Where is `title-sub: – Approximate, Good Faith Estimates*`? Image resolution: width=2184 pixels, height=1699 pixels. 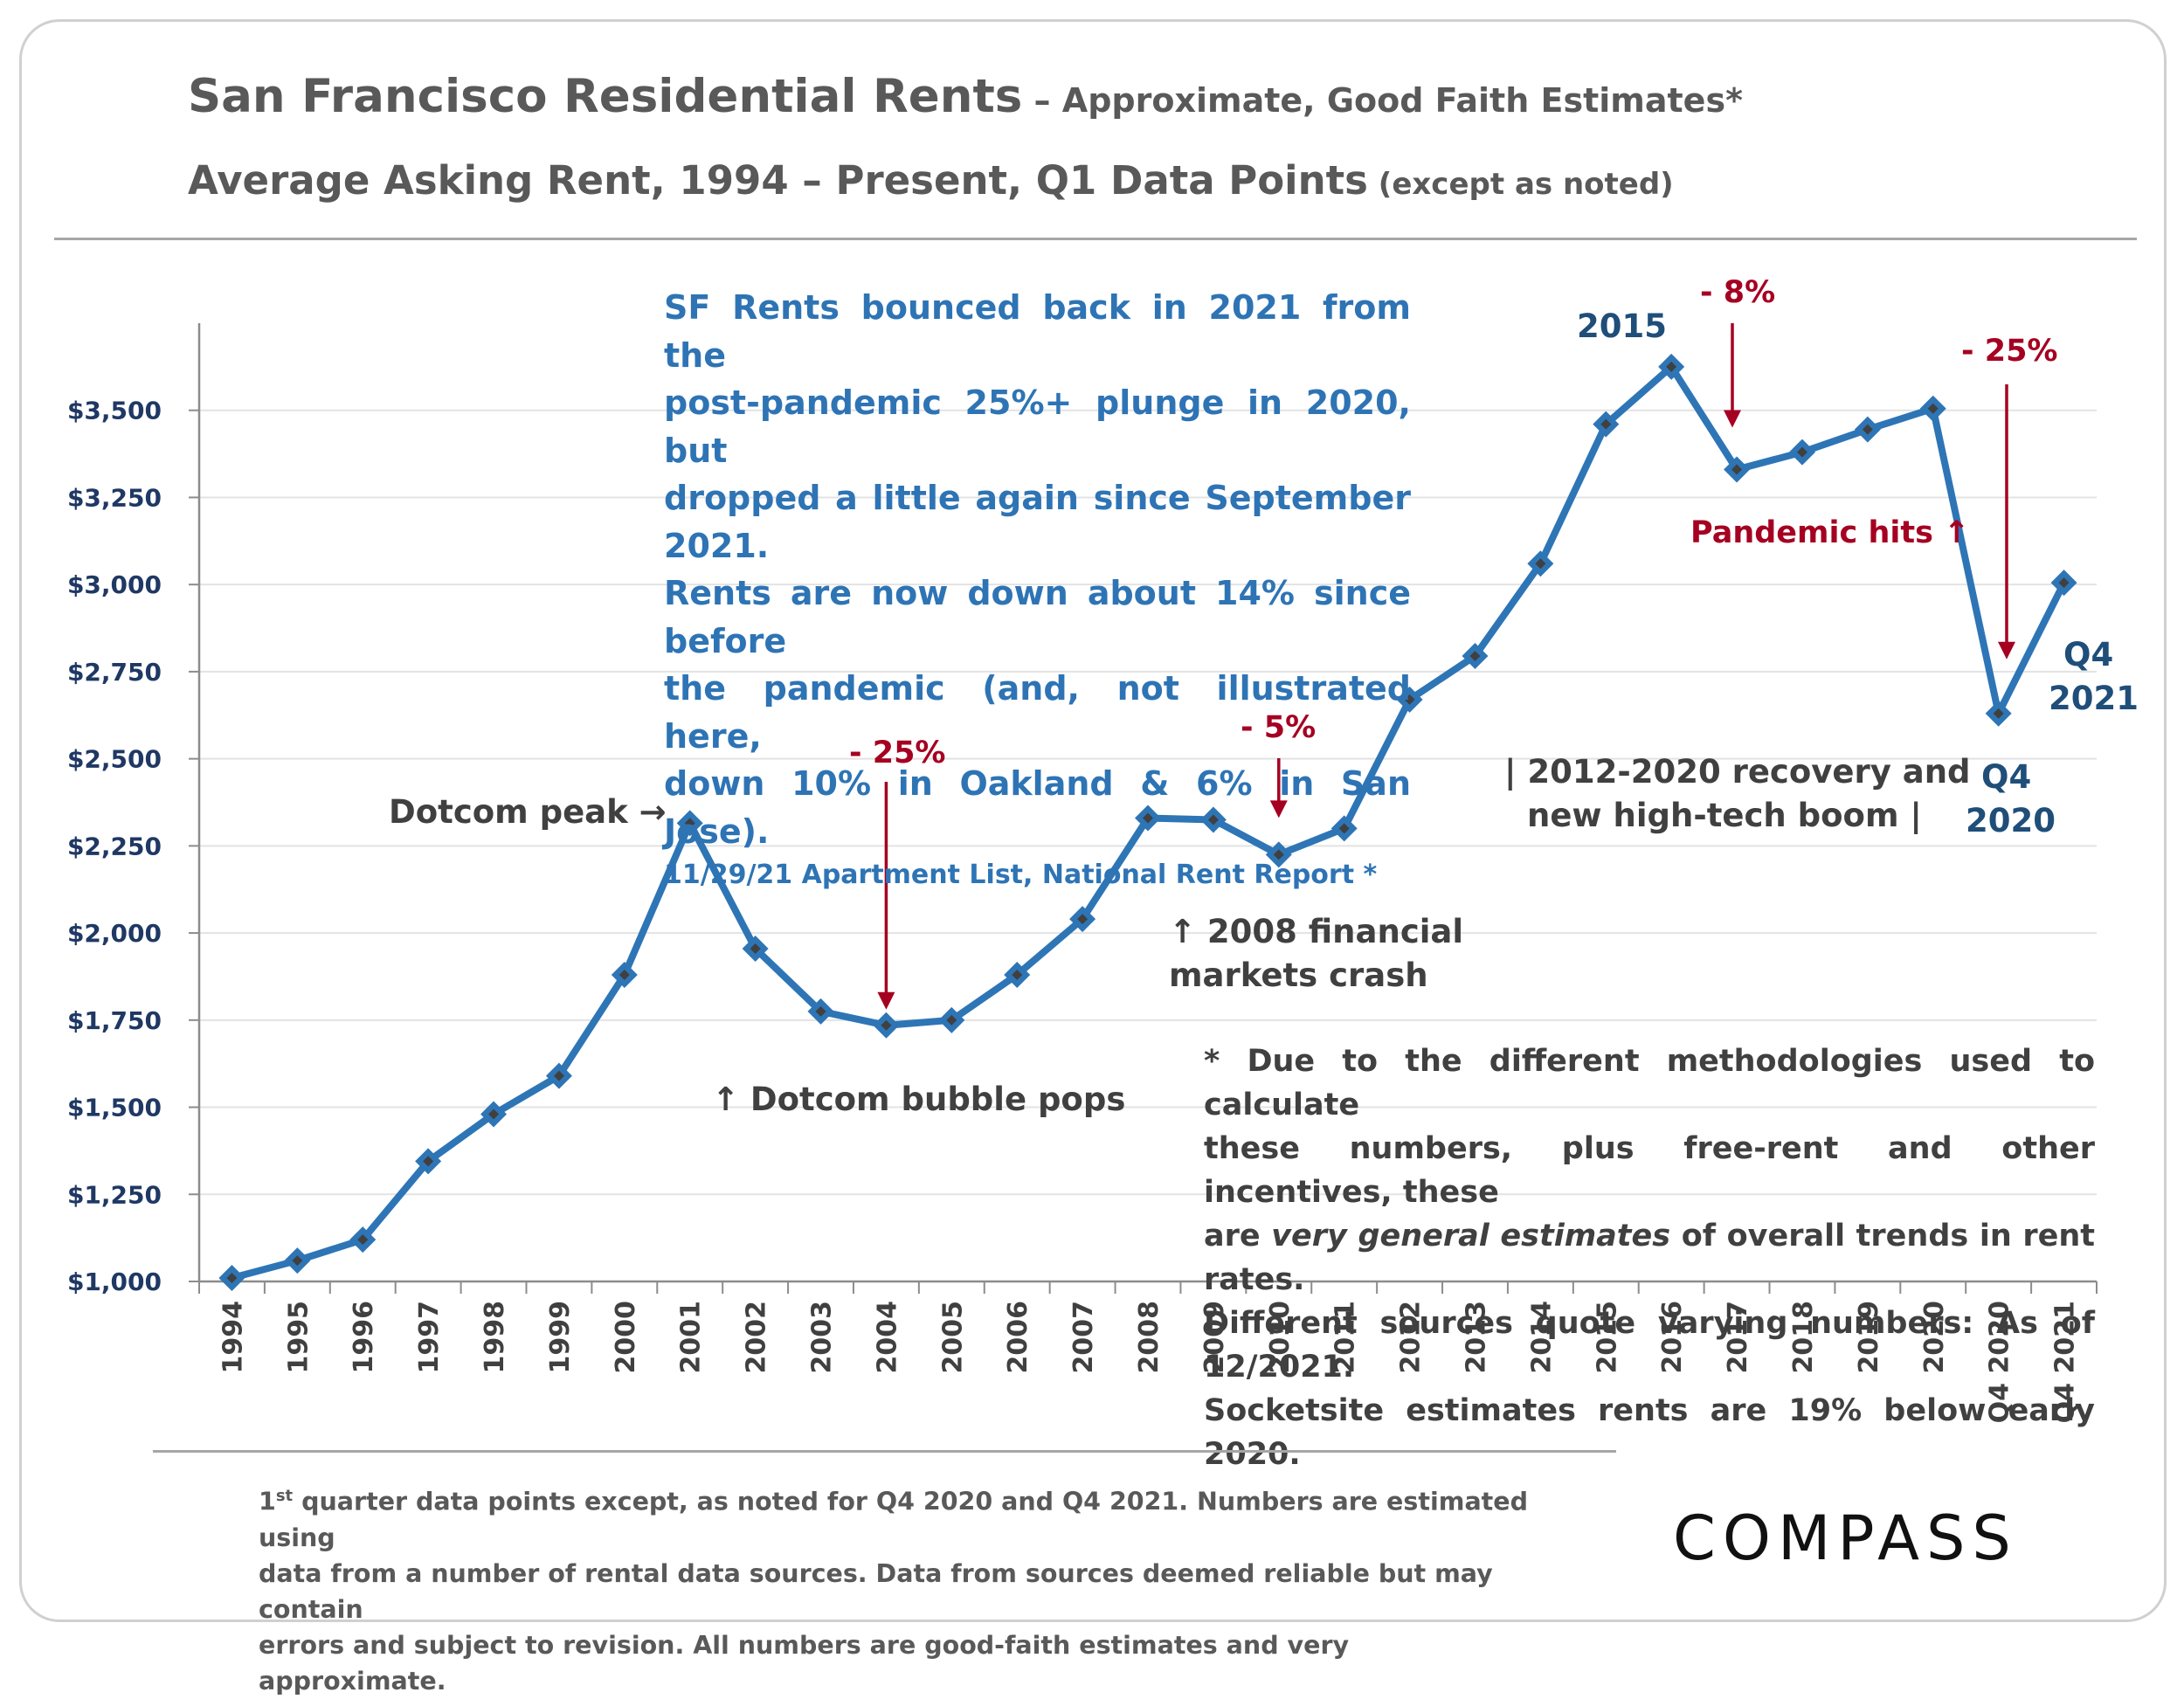
title-sub: – Approximate, Good Faith Estimates* is located at coordinates (1382, 100).